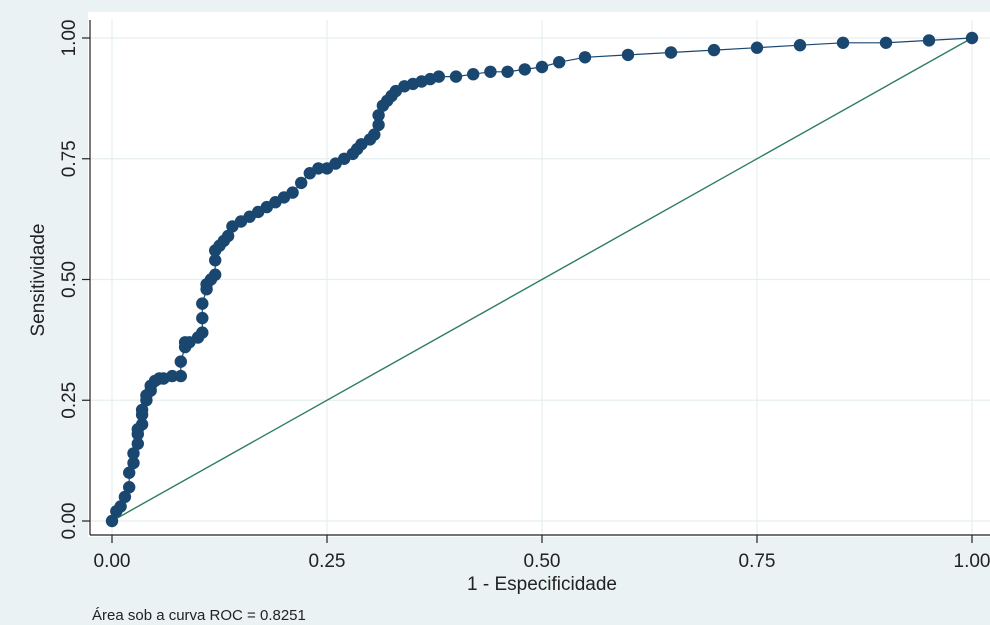 Image resolution: width=990 pixels, height=625 pixels. I want to click on y-tick-label-1: 0.25, so click(69, 400).